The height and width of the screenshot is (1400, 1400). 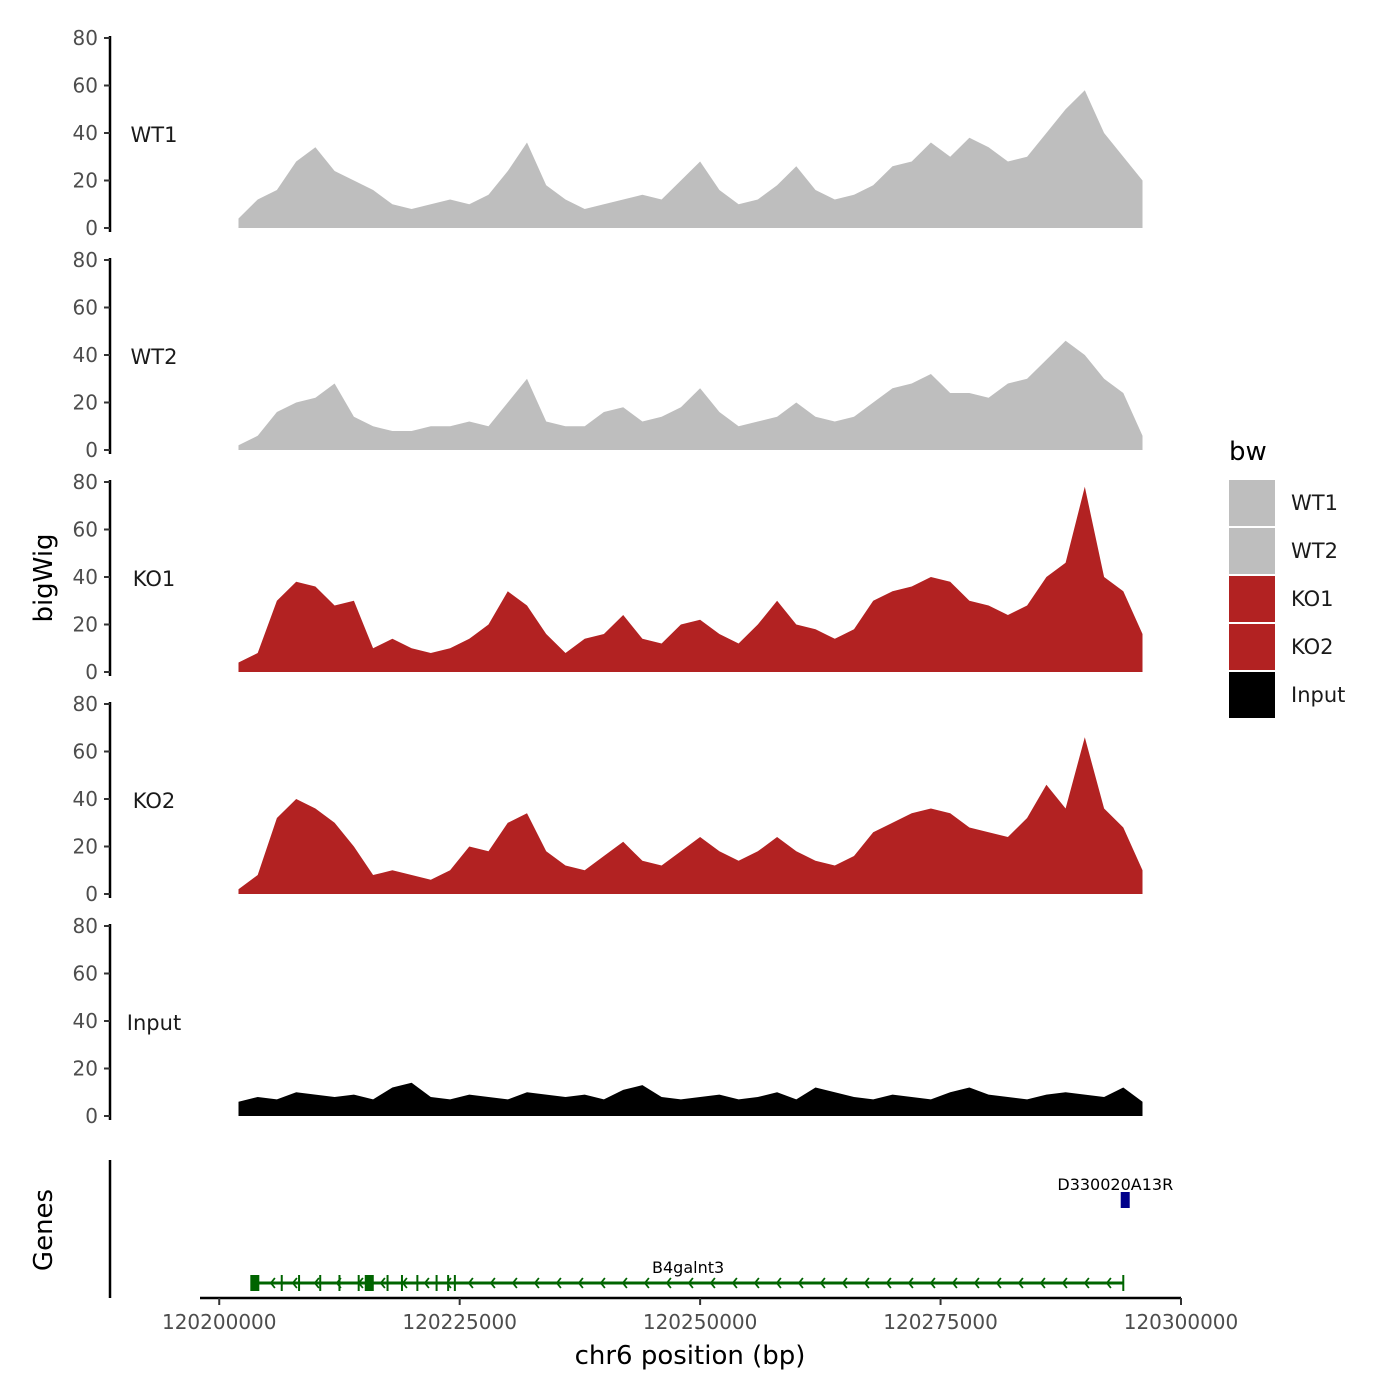 I want to click on legend: bw WT1 WT2 KO1 KO2 Input, so click(x=1287, y=577).